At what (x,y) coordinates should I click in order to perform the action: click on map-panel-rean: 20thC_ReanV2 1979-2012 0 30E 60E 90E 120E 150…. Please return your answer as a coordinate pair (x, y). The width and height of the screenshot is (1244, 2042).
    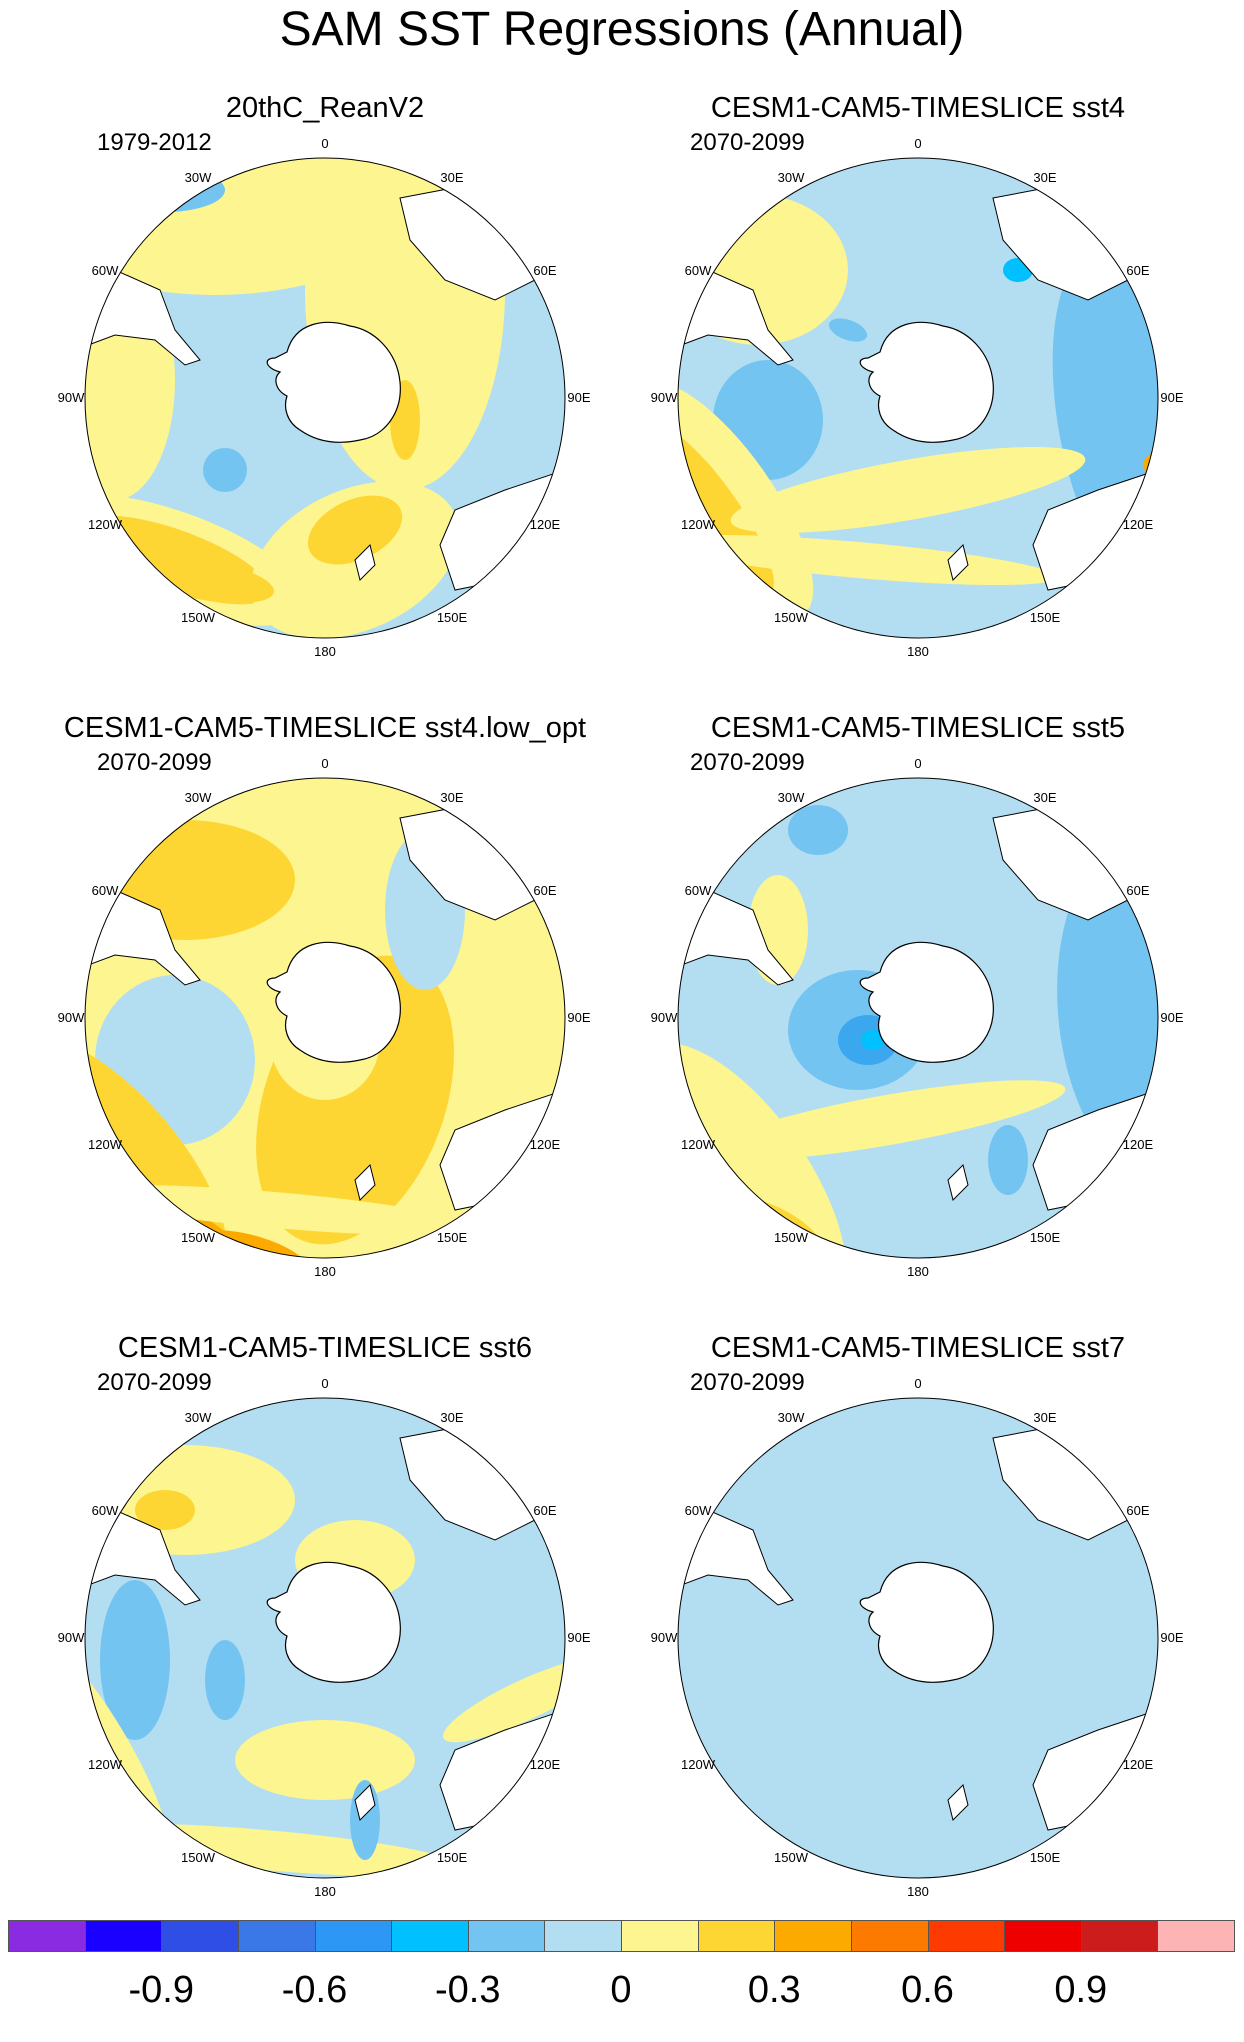
    Looking at the image, I should click on (325, 390).